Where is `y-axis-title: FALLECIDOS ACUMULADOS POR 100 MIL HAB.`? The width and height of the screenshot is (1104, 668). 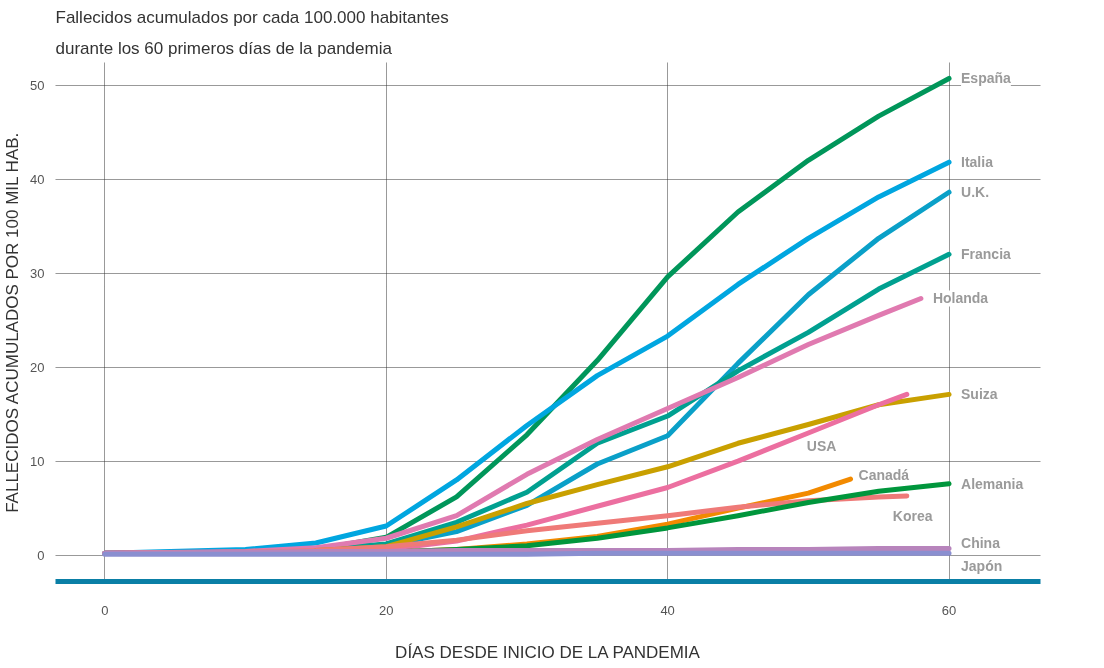
y-axis-title: FALLECIDOS ACUMULADOS POR 100 MIL HAB. is located at coordinates (13, 322).